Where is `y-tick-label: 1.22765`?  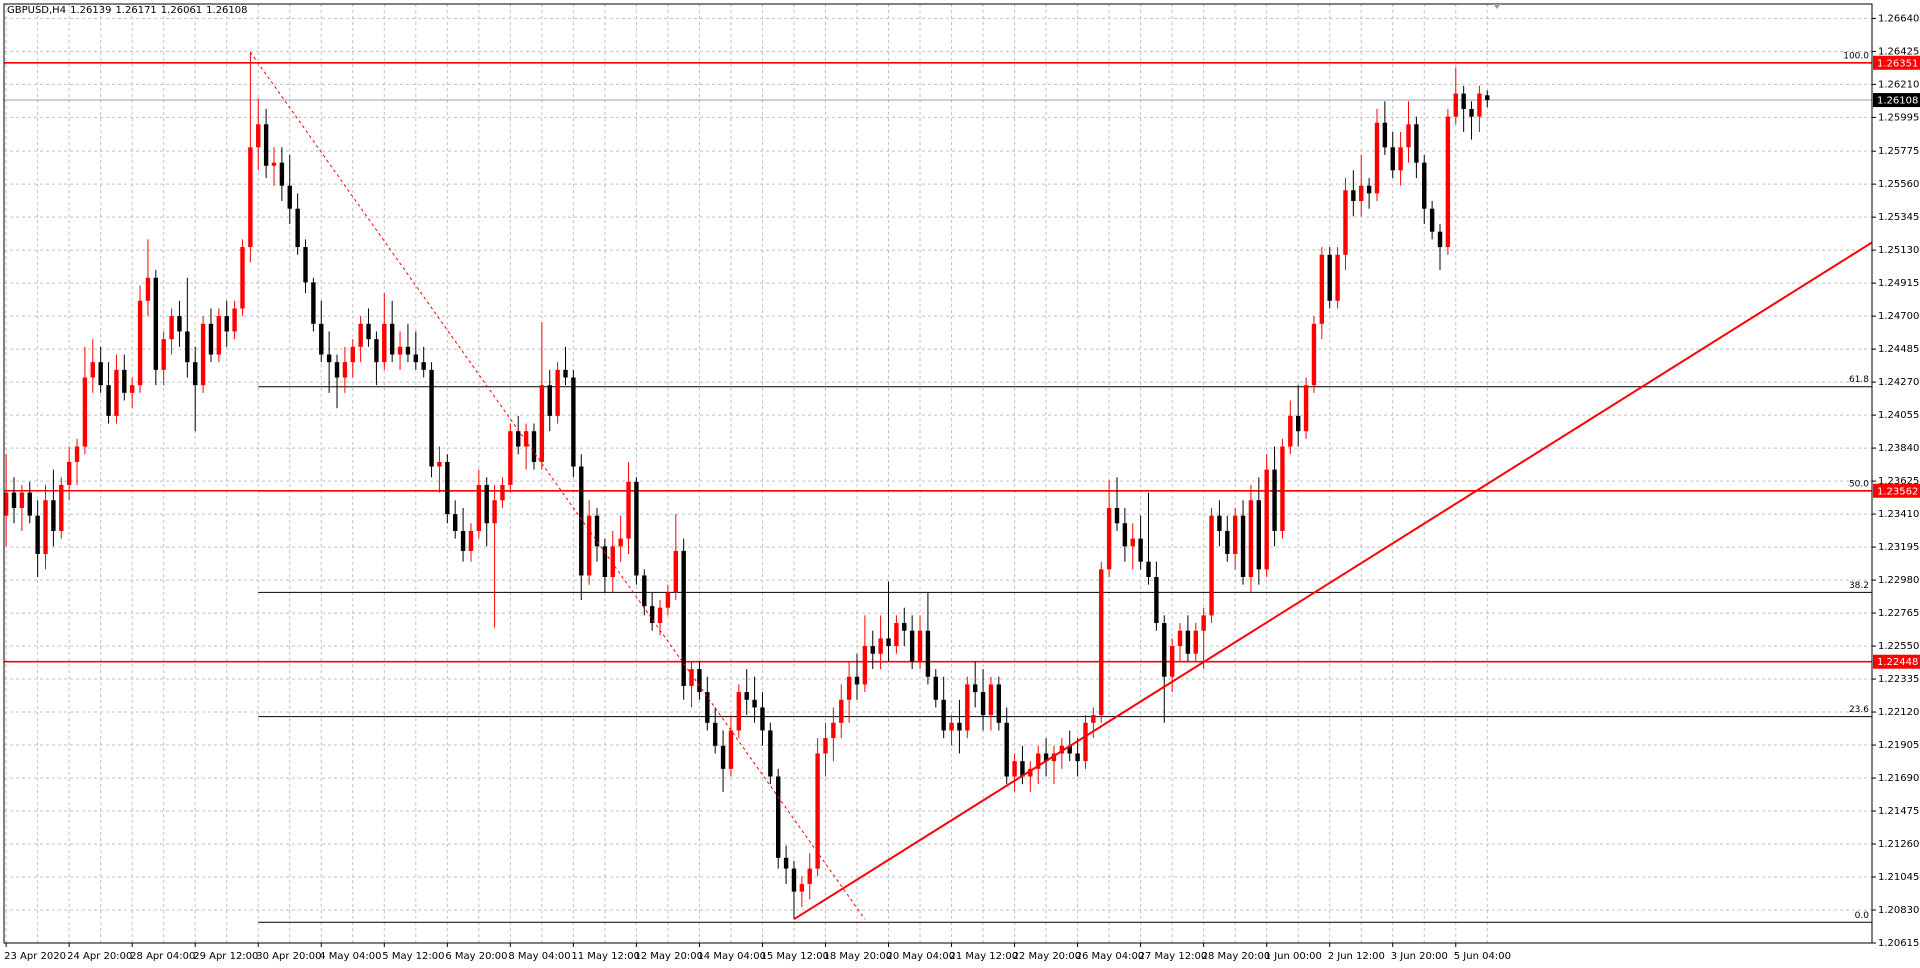 y-tick-label: 1.22765 is located at coordinates (1898, 613).